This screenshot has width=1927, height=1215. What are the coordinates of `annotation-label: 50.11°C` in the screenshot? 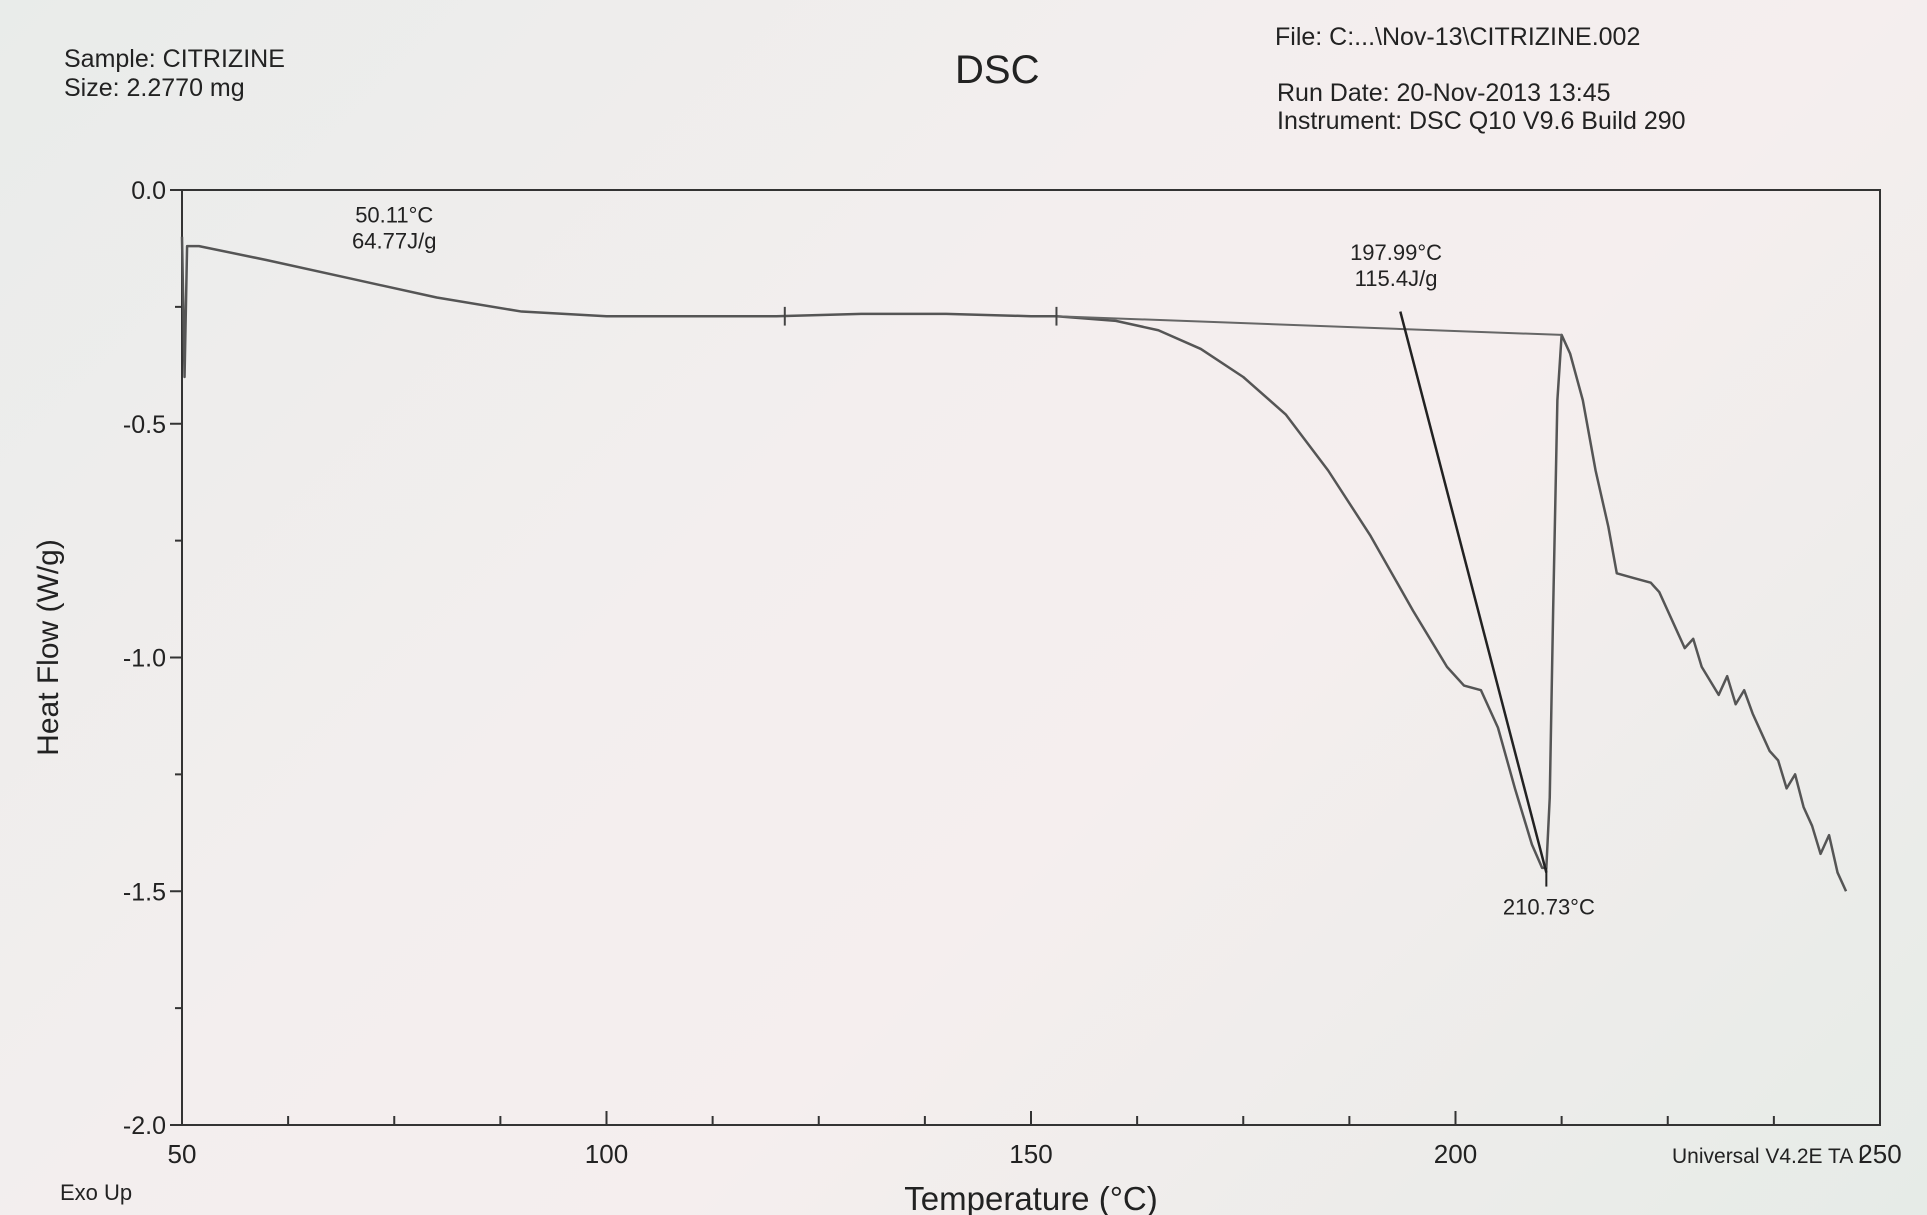 It's located at (394, 215).